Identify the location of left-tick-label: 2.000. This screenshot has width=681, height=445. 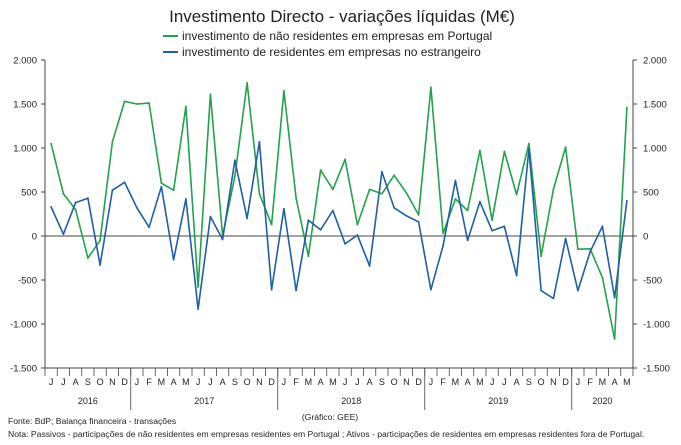
(25, 61).